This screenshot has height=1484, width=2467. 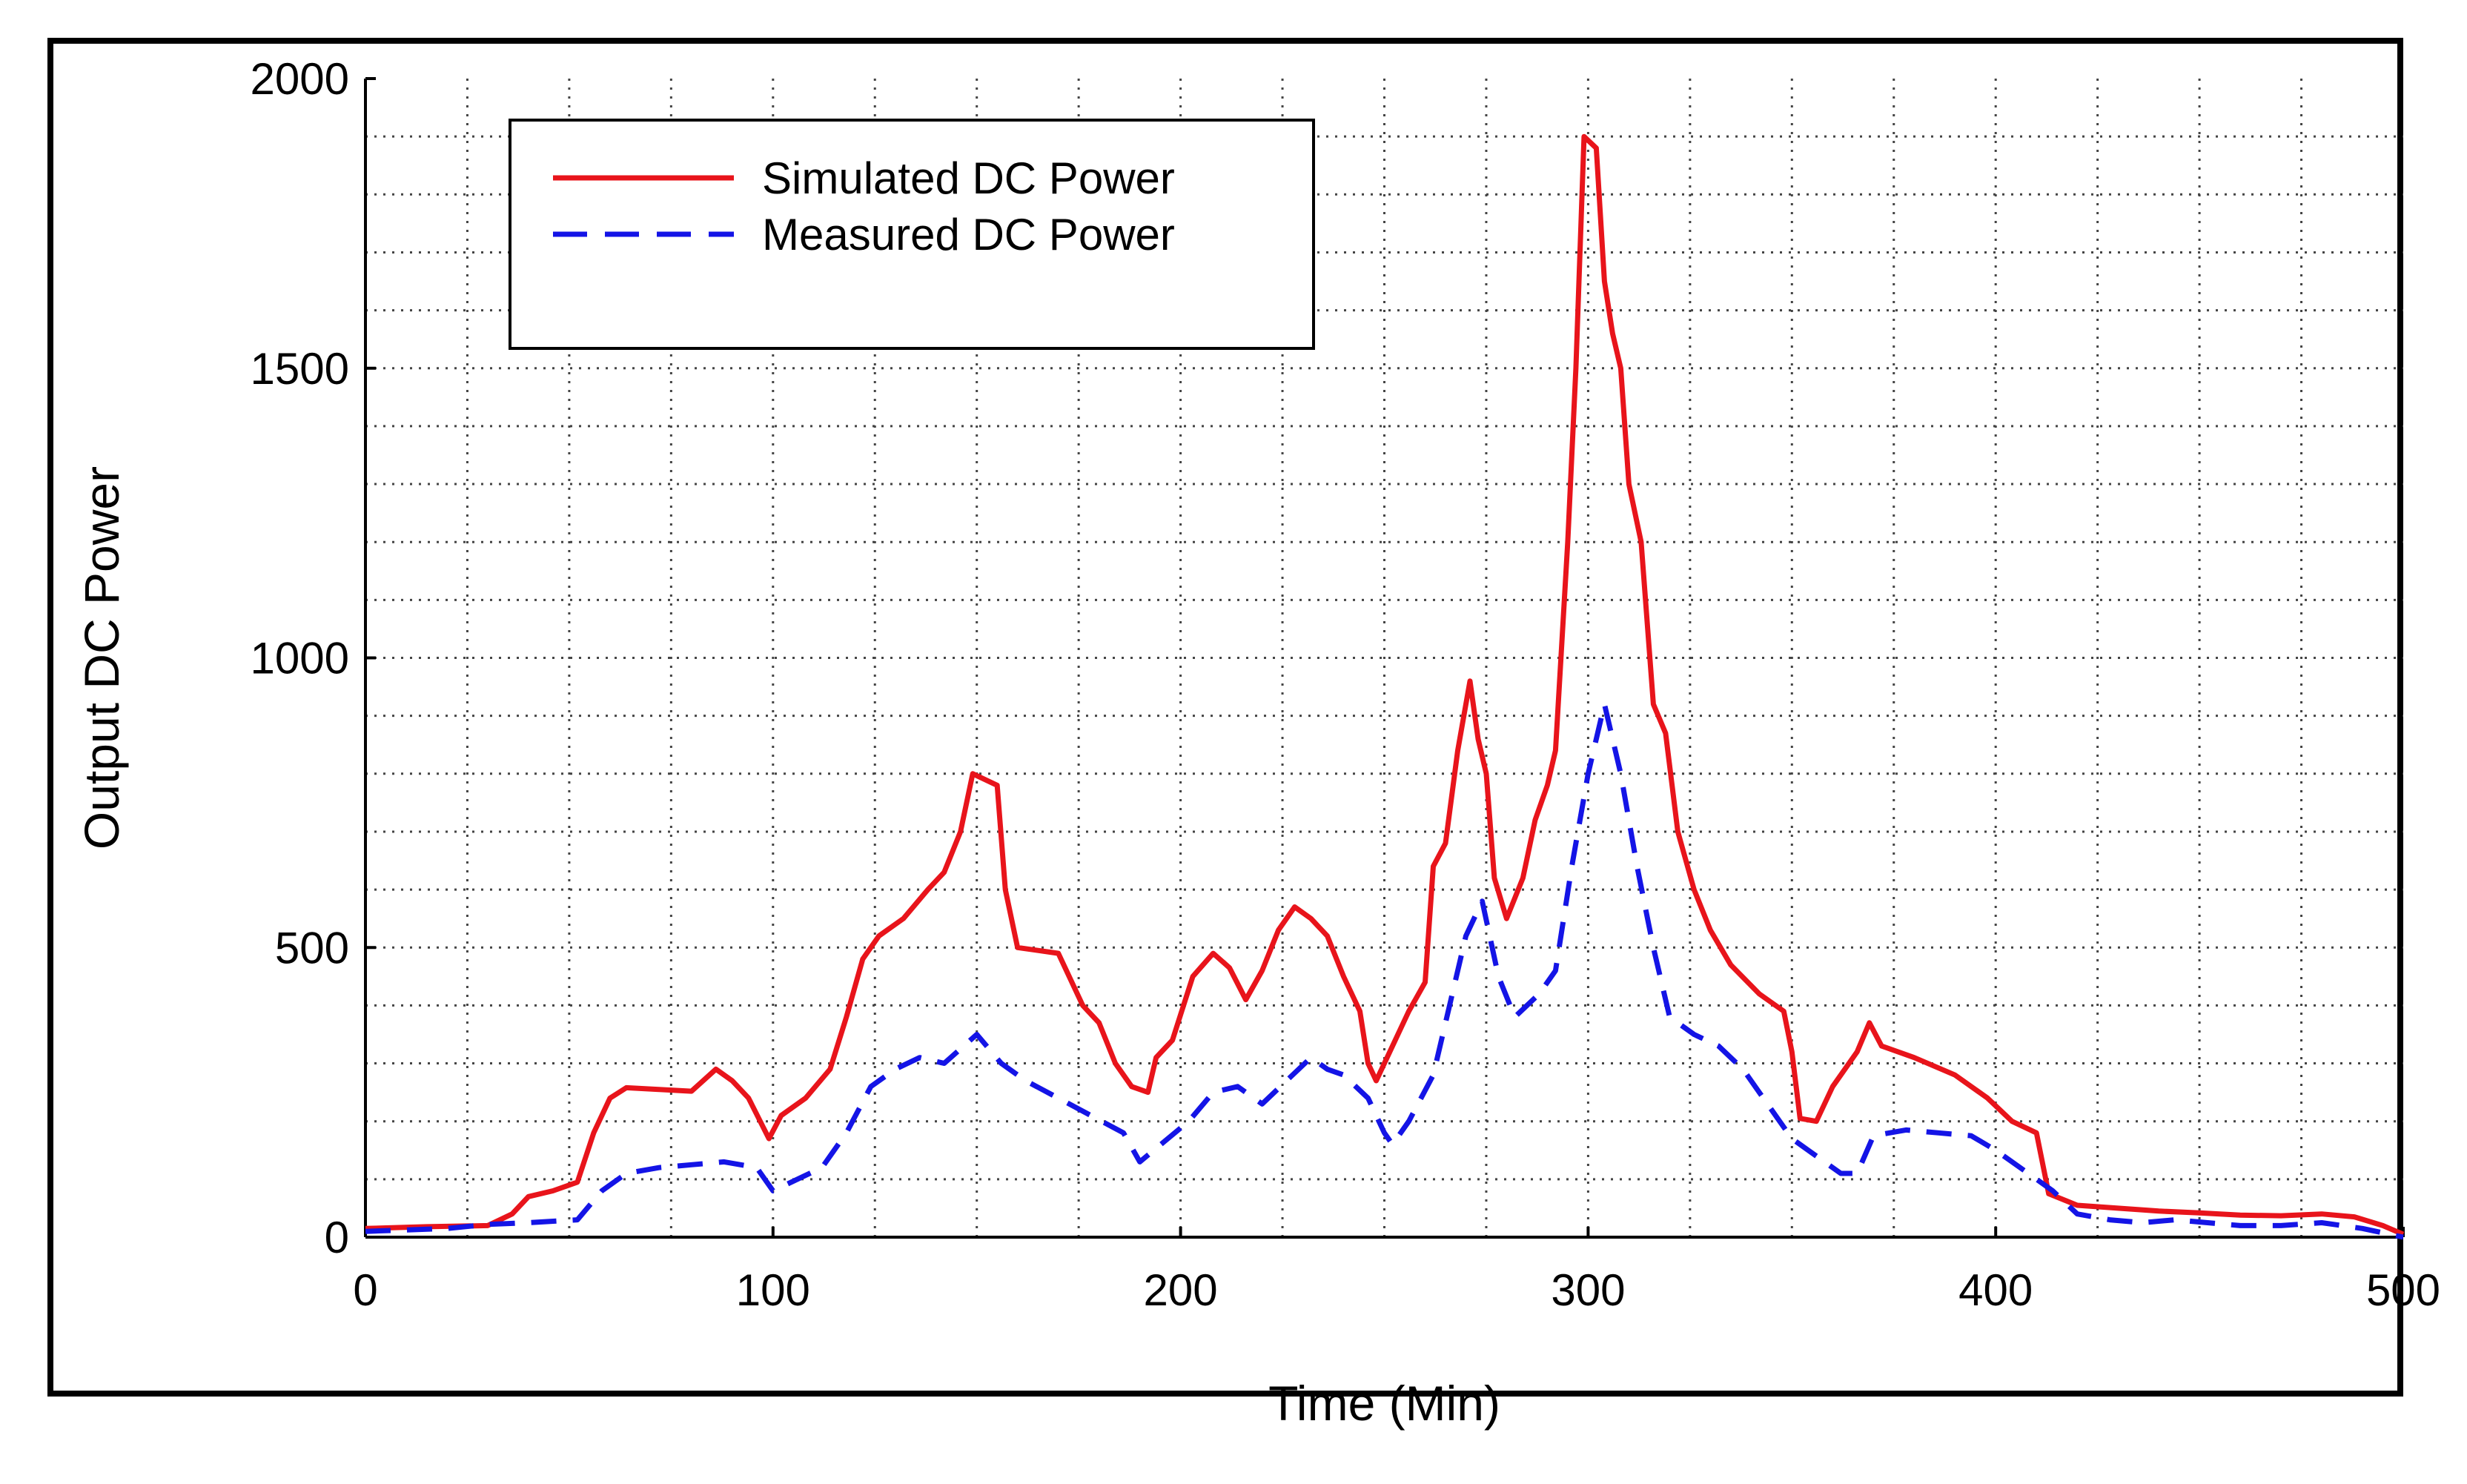 I want to click on y-tick-label: 1000, so click(x=300, y=658).